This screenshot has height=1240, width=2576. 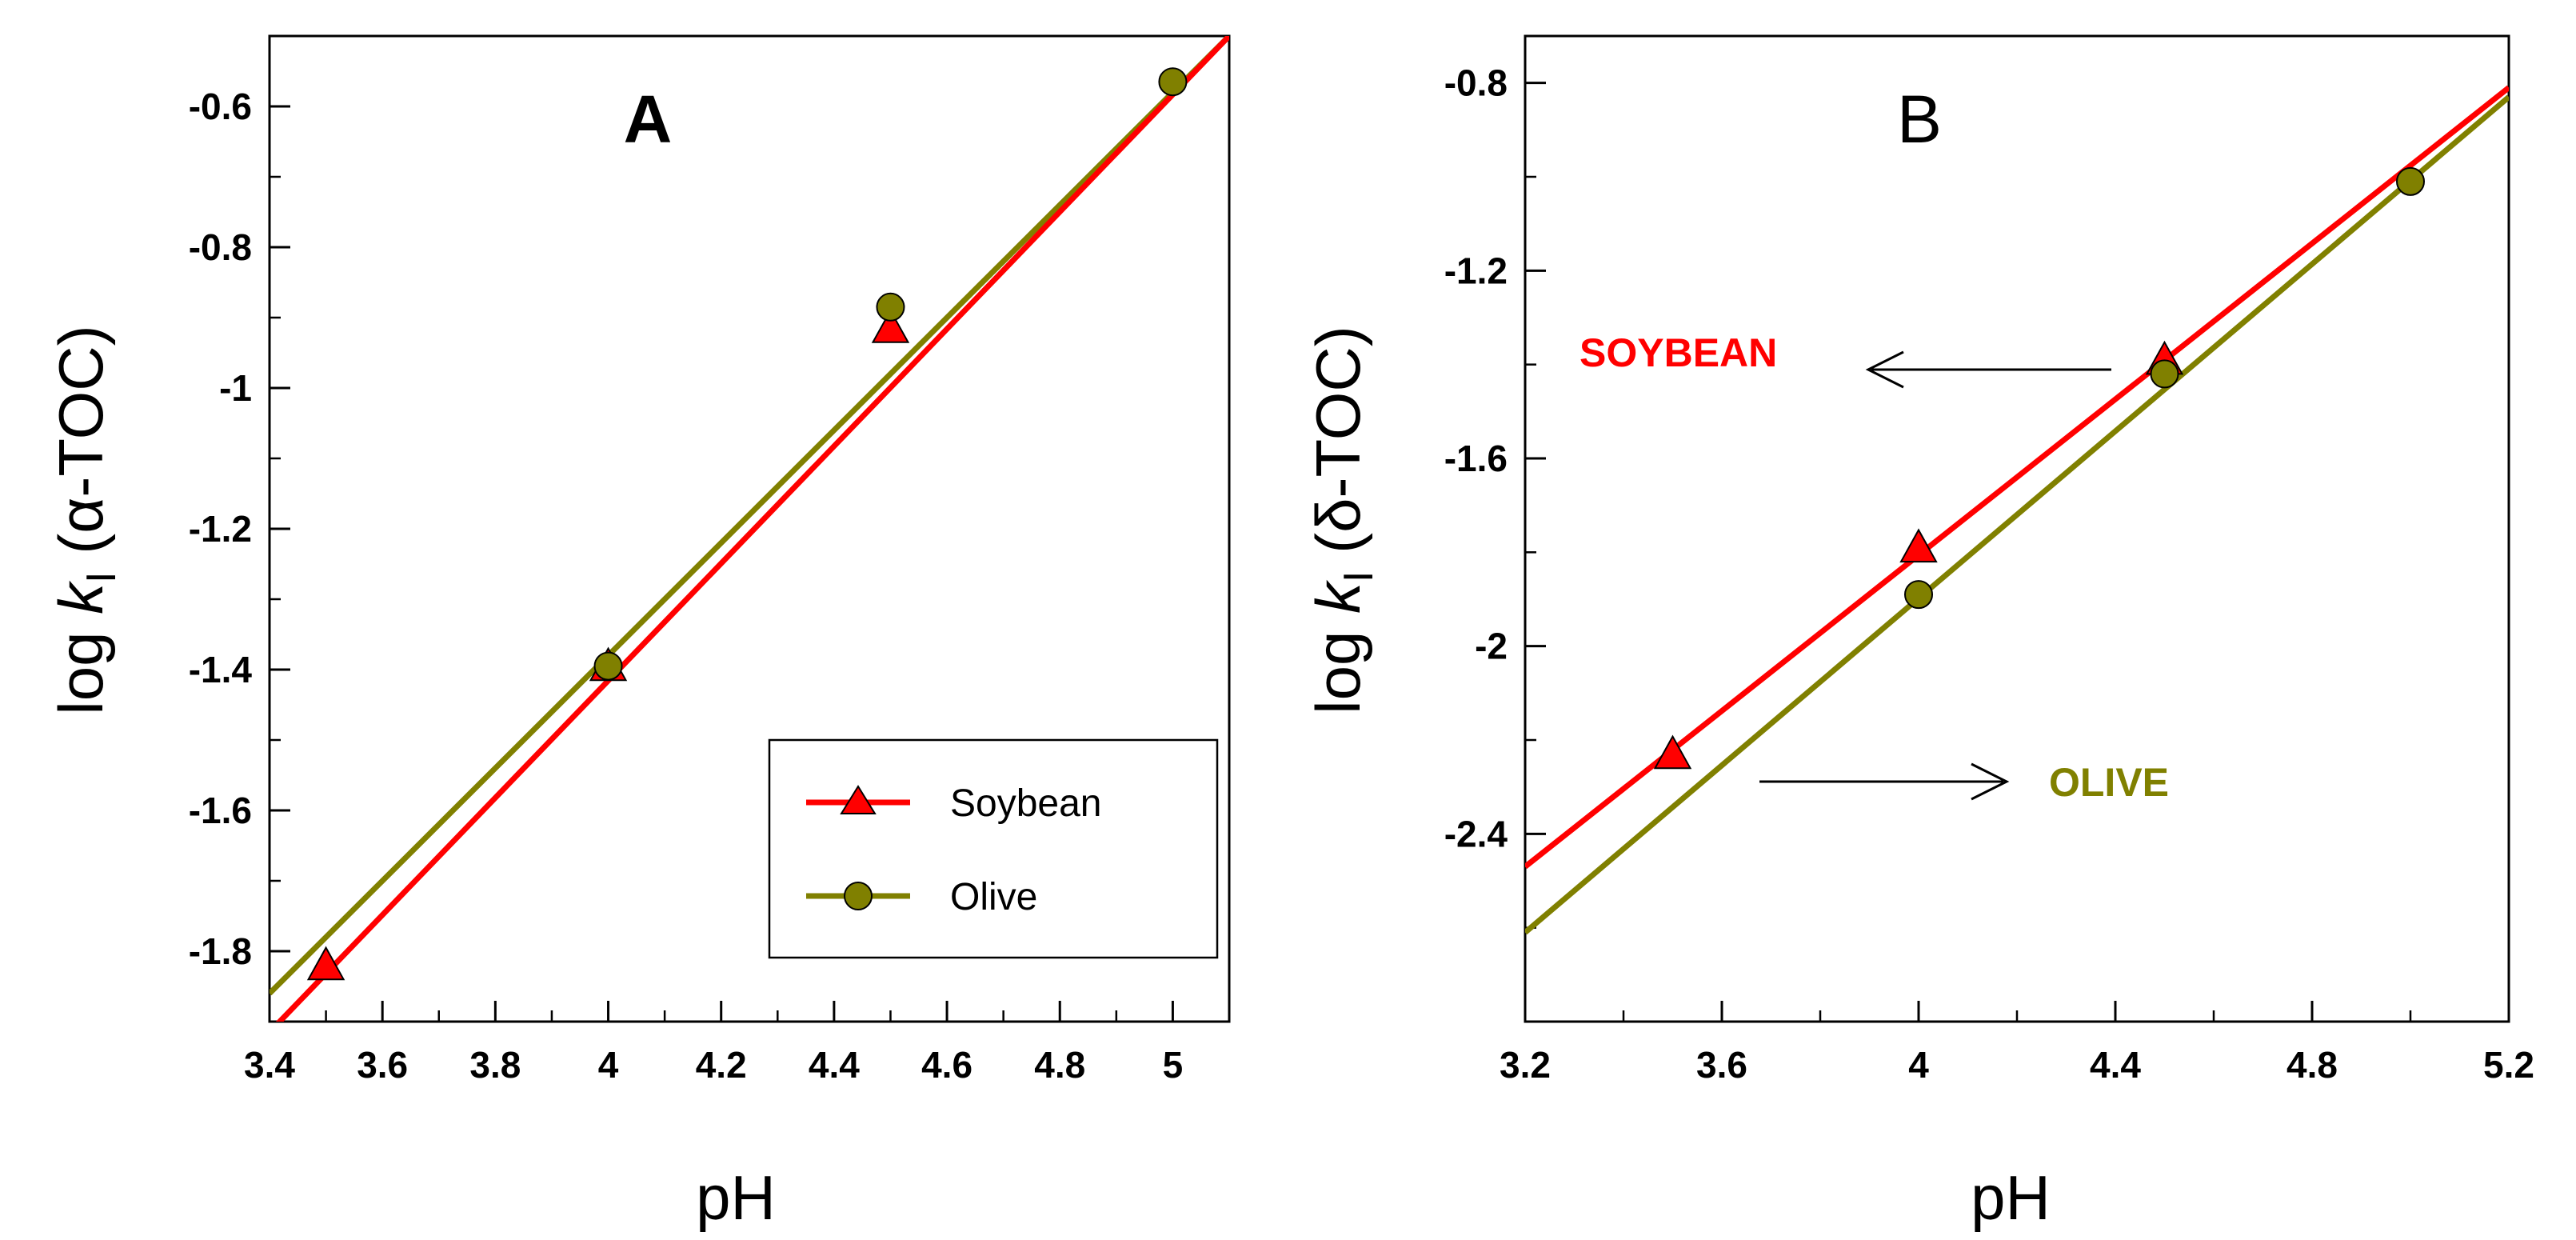 What do you see at coordinates (1174, 1065) in the screenshot?
I see `panel-a-x-tick-label: 5` at bounding box center [1174, 1065].